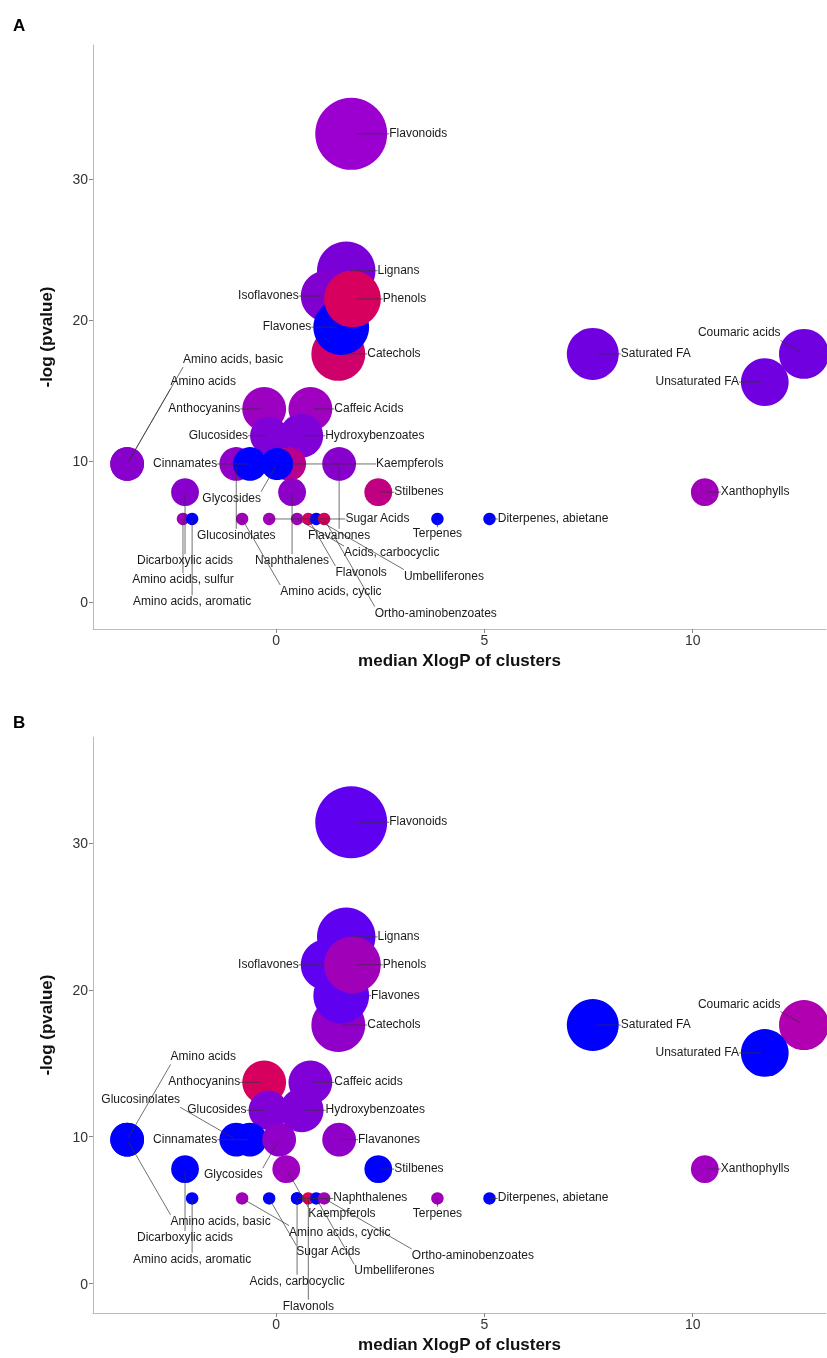 This screenshot has width=827, height=1358. I want to click on chart-title: B, so click(19, 722).